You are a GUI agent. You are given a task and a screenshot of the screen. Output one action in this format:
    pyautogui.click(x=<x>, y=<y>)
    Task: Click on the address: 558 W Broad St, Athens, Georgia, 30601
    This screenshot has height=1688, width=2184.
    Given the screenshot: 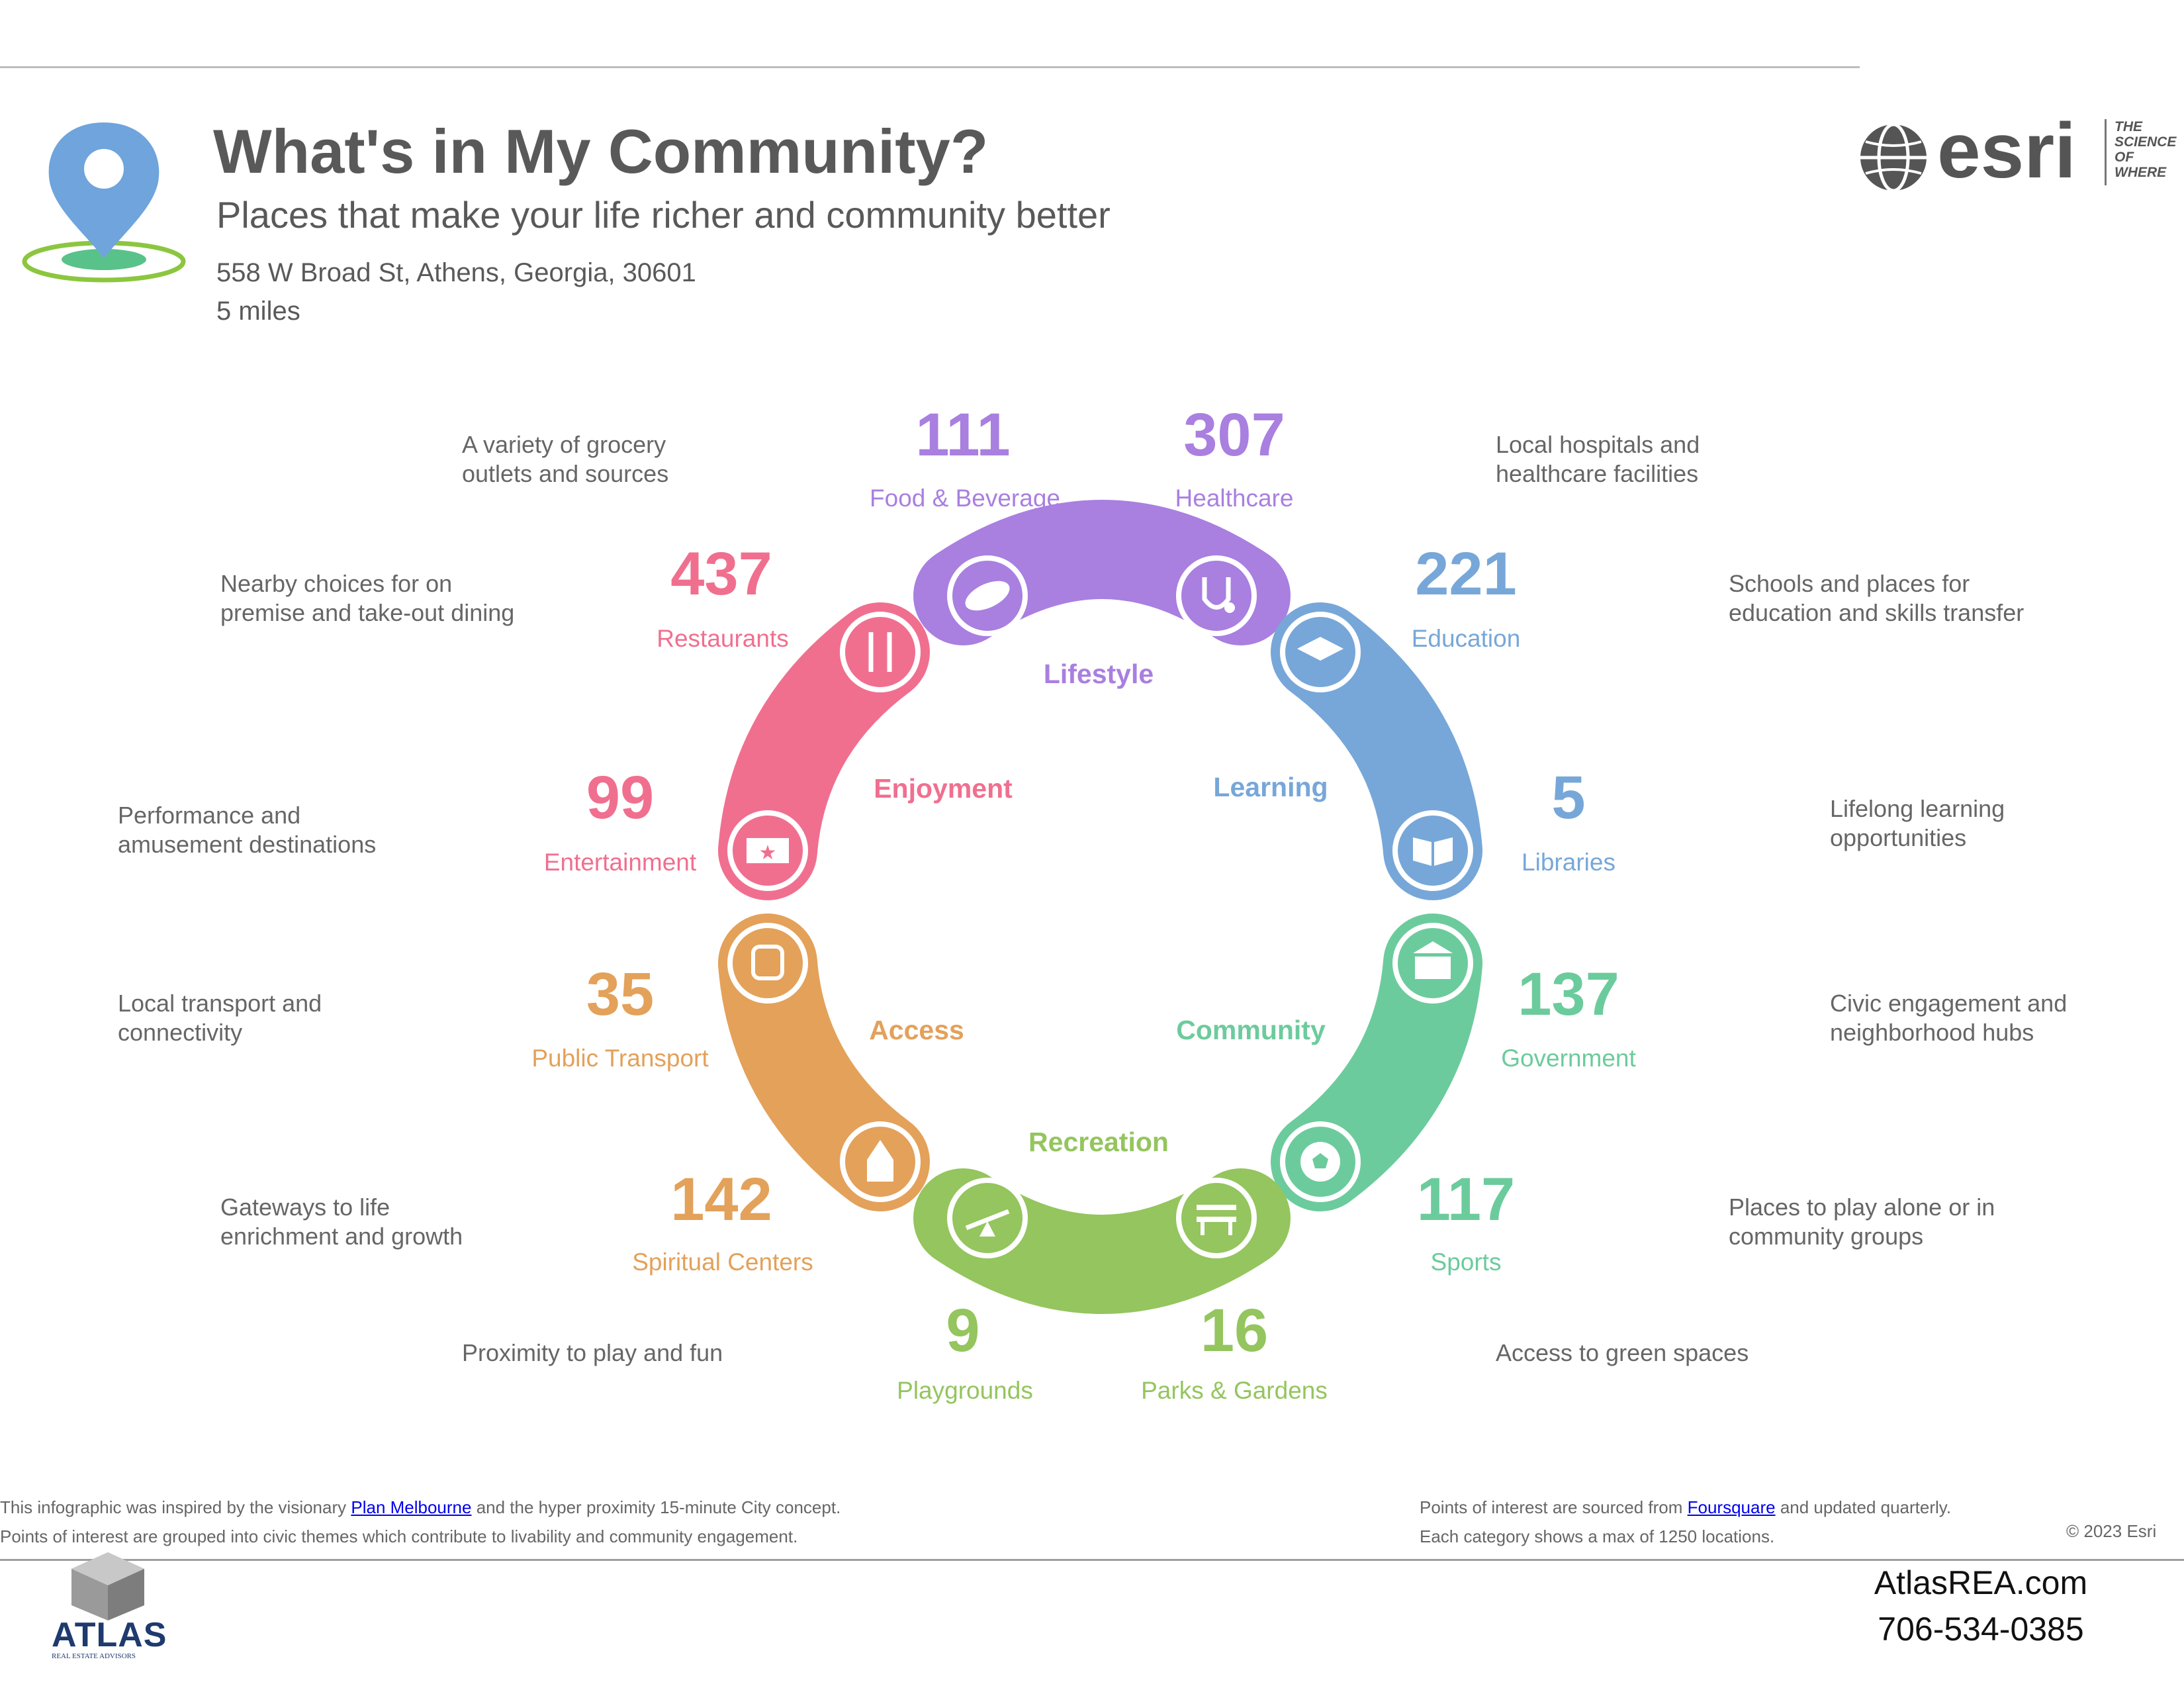 What is the action you would take?
    pyautogui.click(x=456, y=272)
    